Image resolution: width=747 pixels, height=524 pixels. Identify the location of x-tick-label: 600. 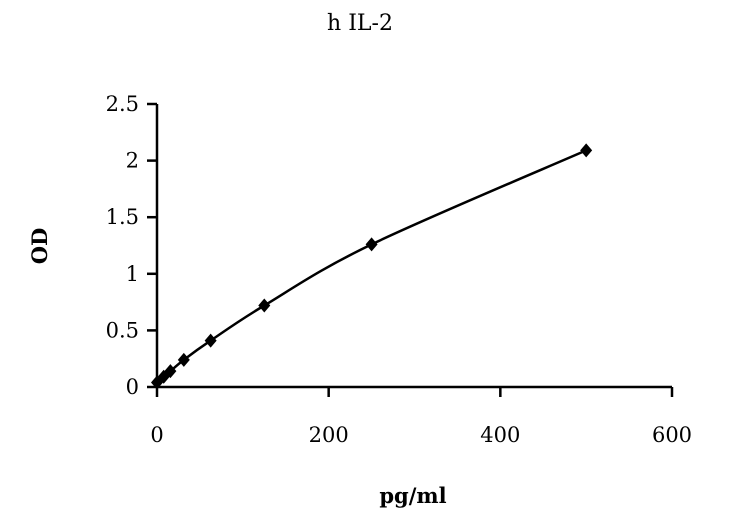
(672, 435).